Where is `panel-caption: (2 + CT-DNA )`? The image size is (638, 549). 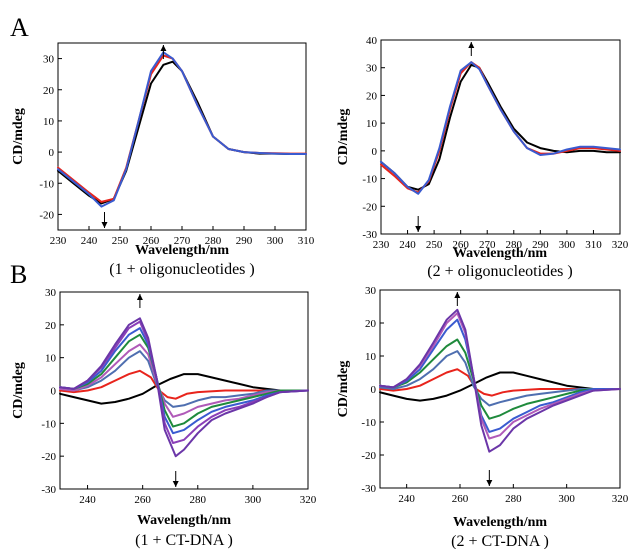 panel-caption: (2 + CT-DNA ) is located at coordinates (500, 541).